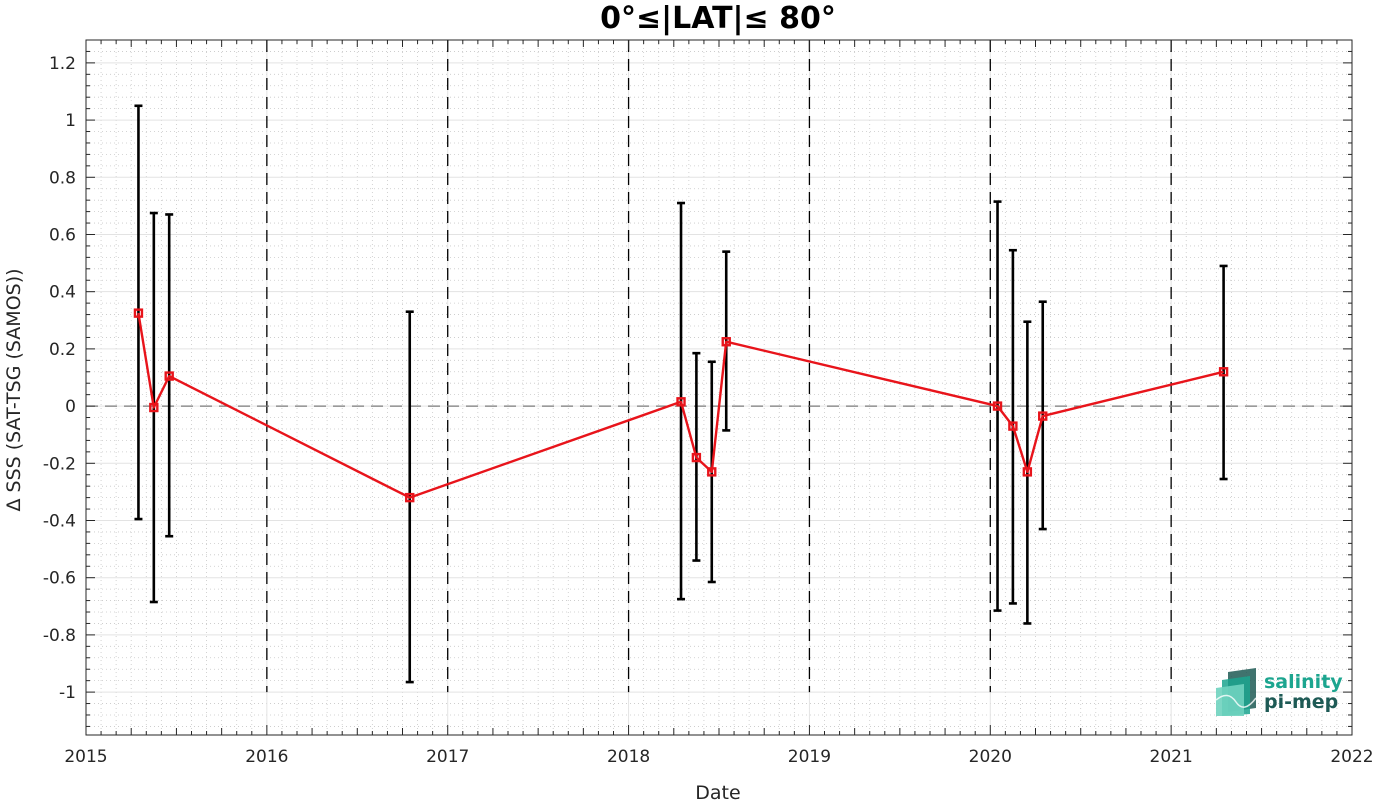 This screenshot has height=801, width=1374. Describe the element at coordinates (628, 757) in the screenshot. I see `x-tick-label: 2018` at that location.